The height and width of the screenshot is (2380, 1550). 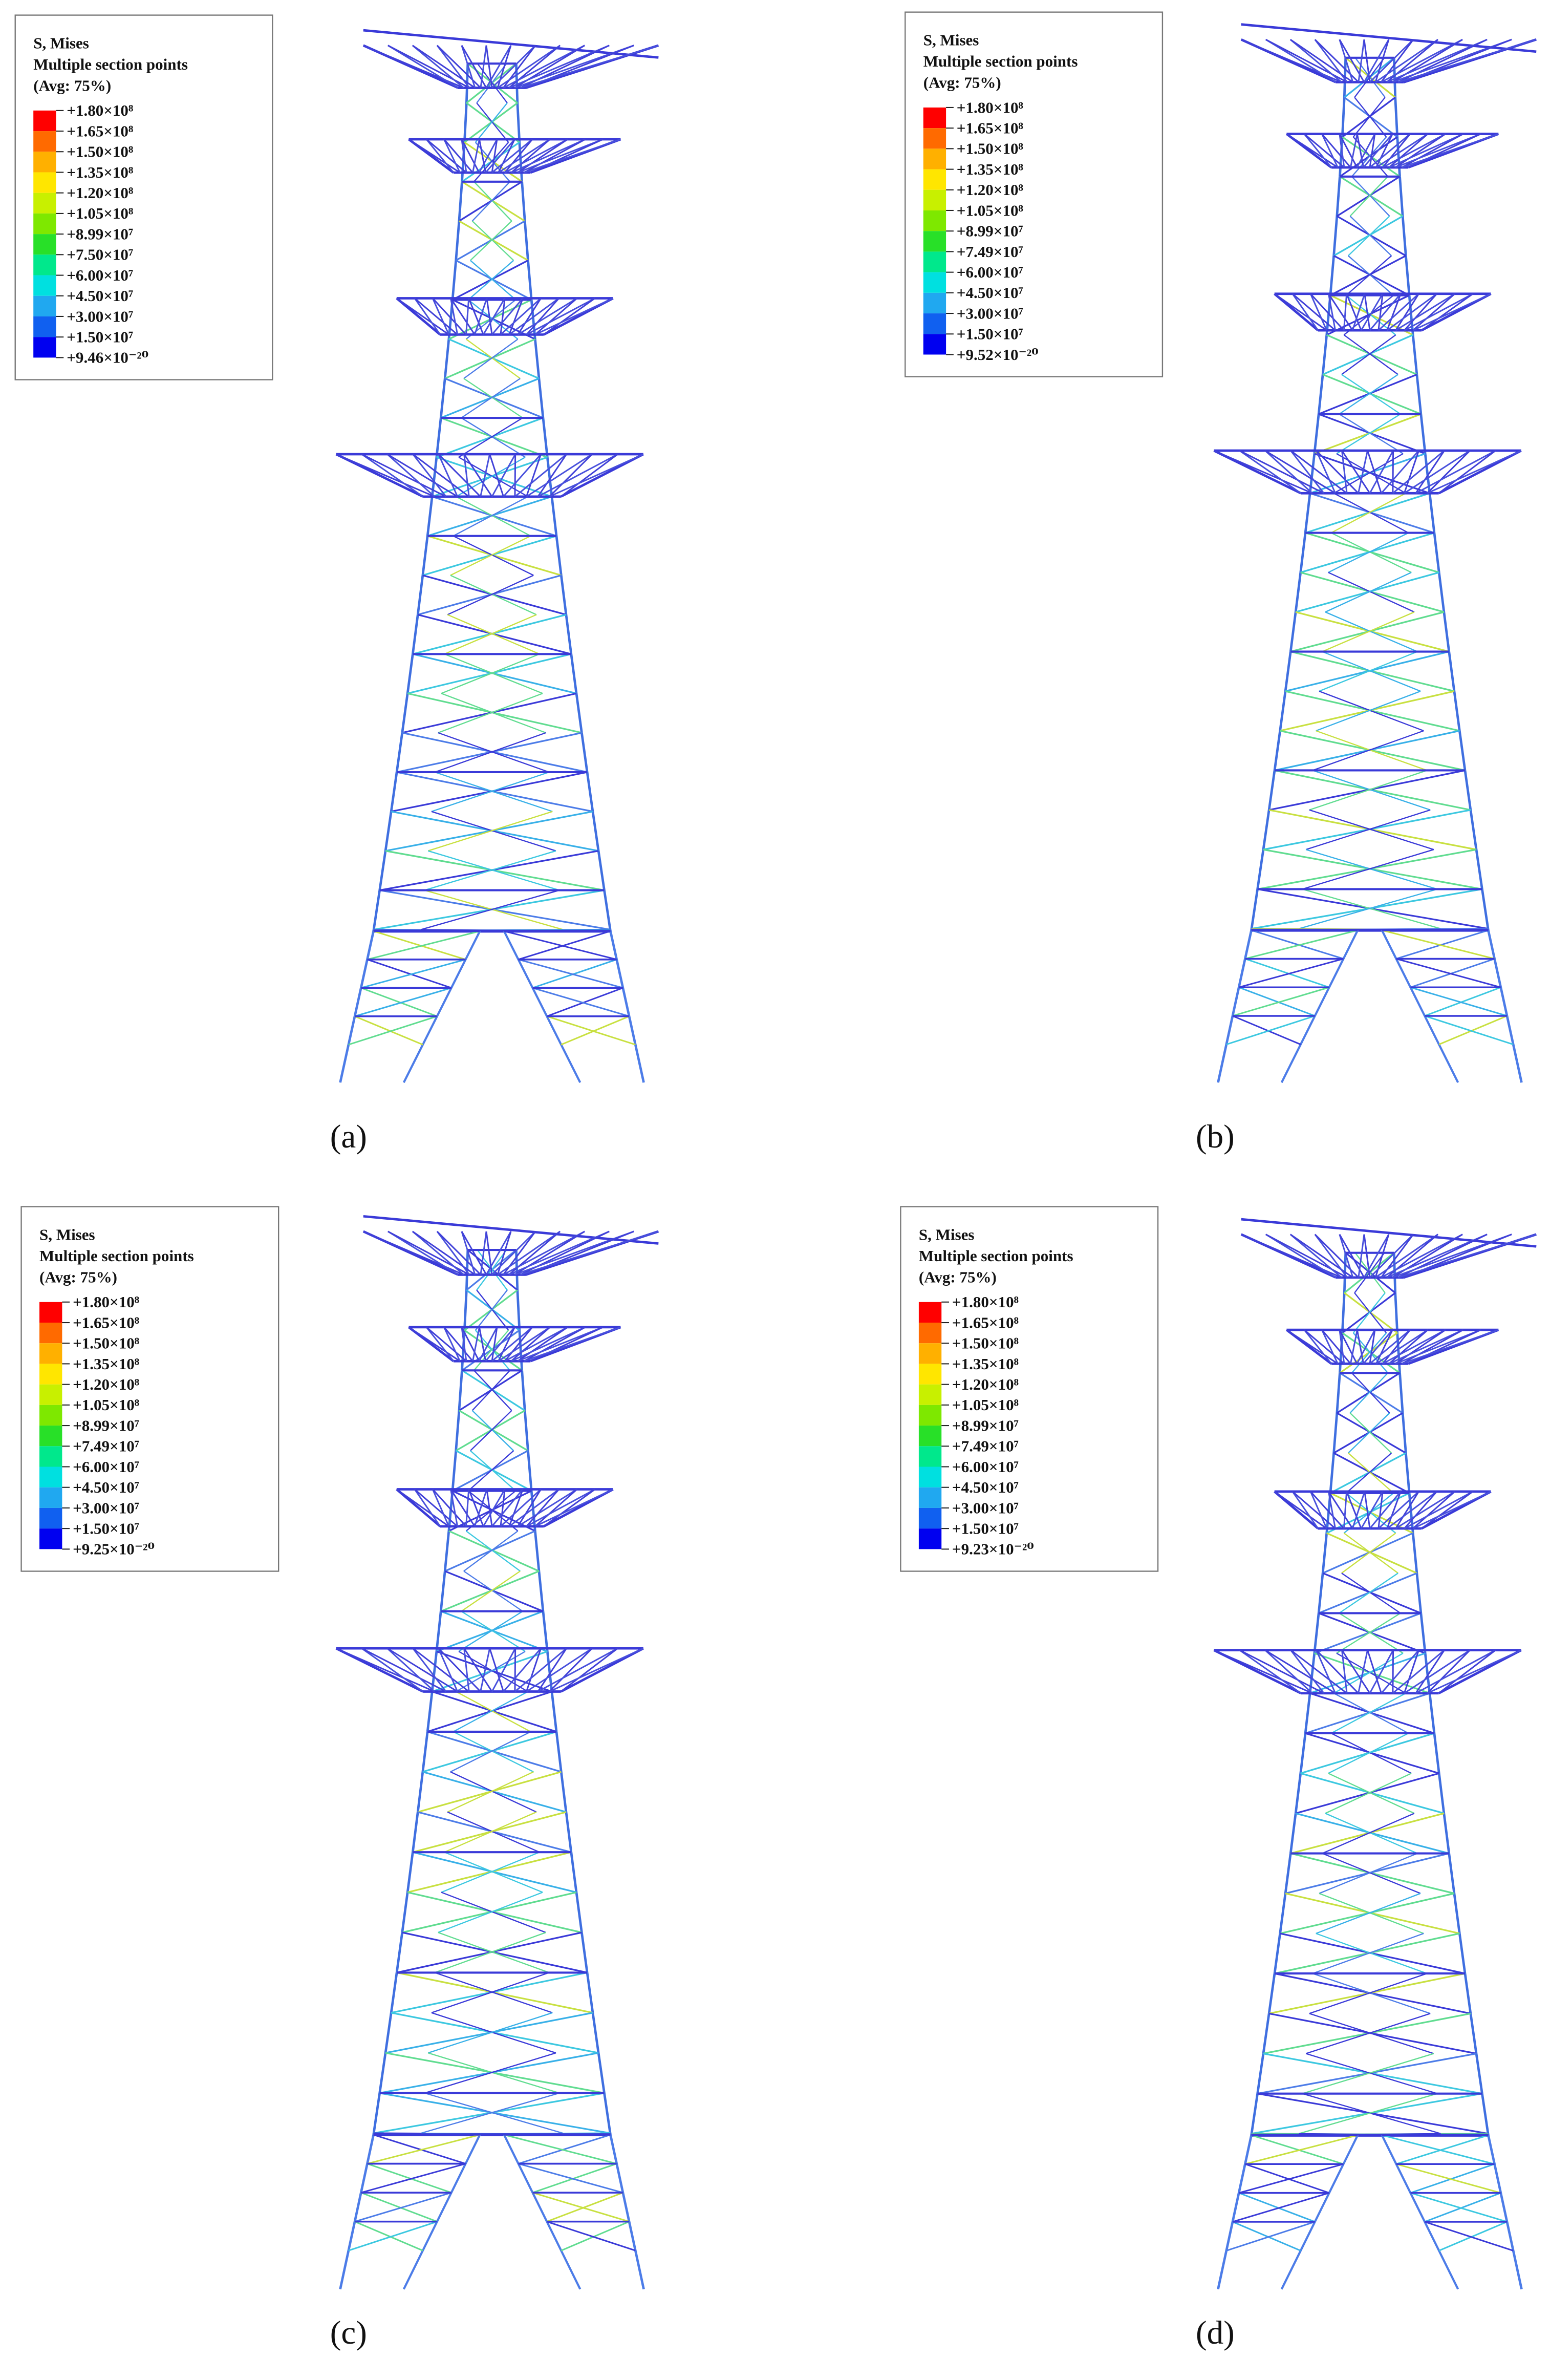 What do you see at coordinates (990, 334) in the screenshot?
I see `legend-label: +1.50×10⁷` at bounding box center [990, 334].